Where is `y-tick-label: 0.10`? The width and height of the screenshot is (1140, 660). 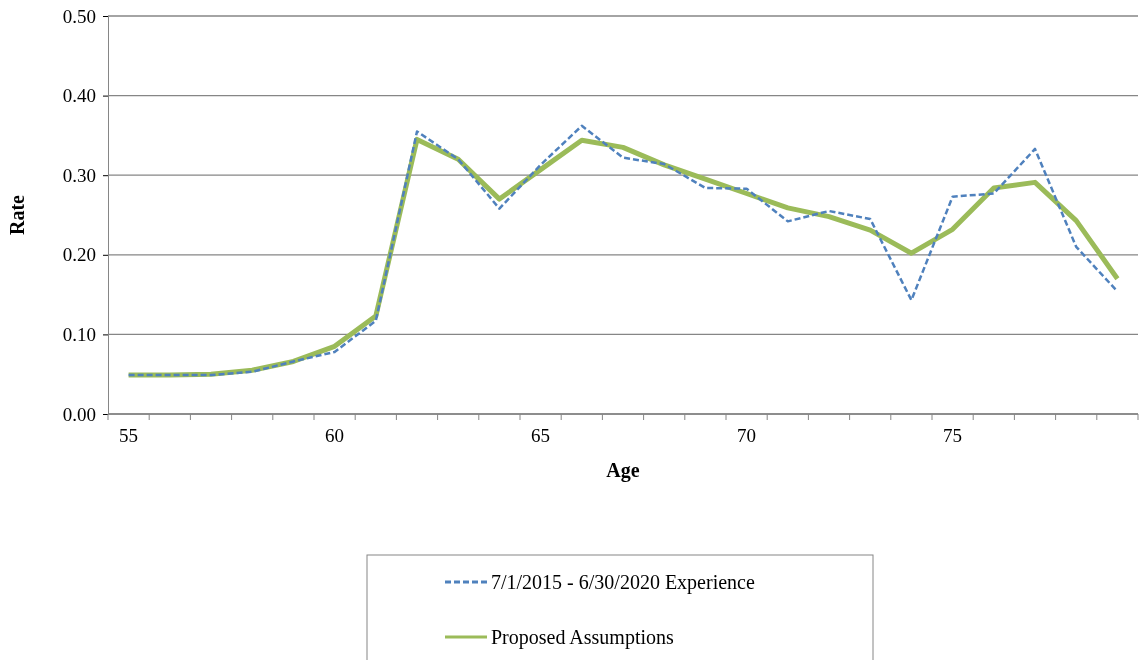
y-tick-label: 0.10 is located at coordinates (79, 334).